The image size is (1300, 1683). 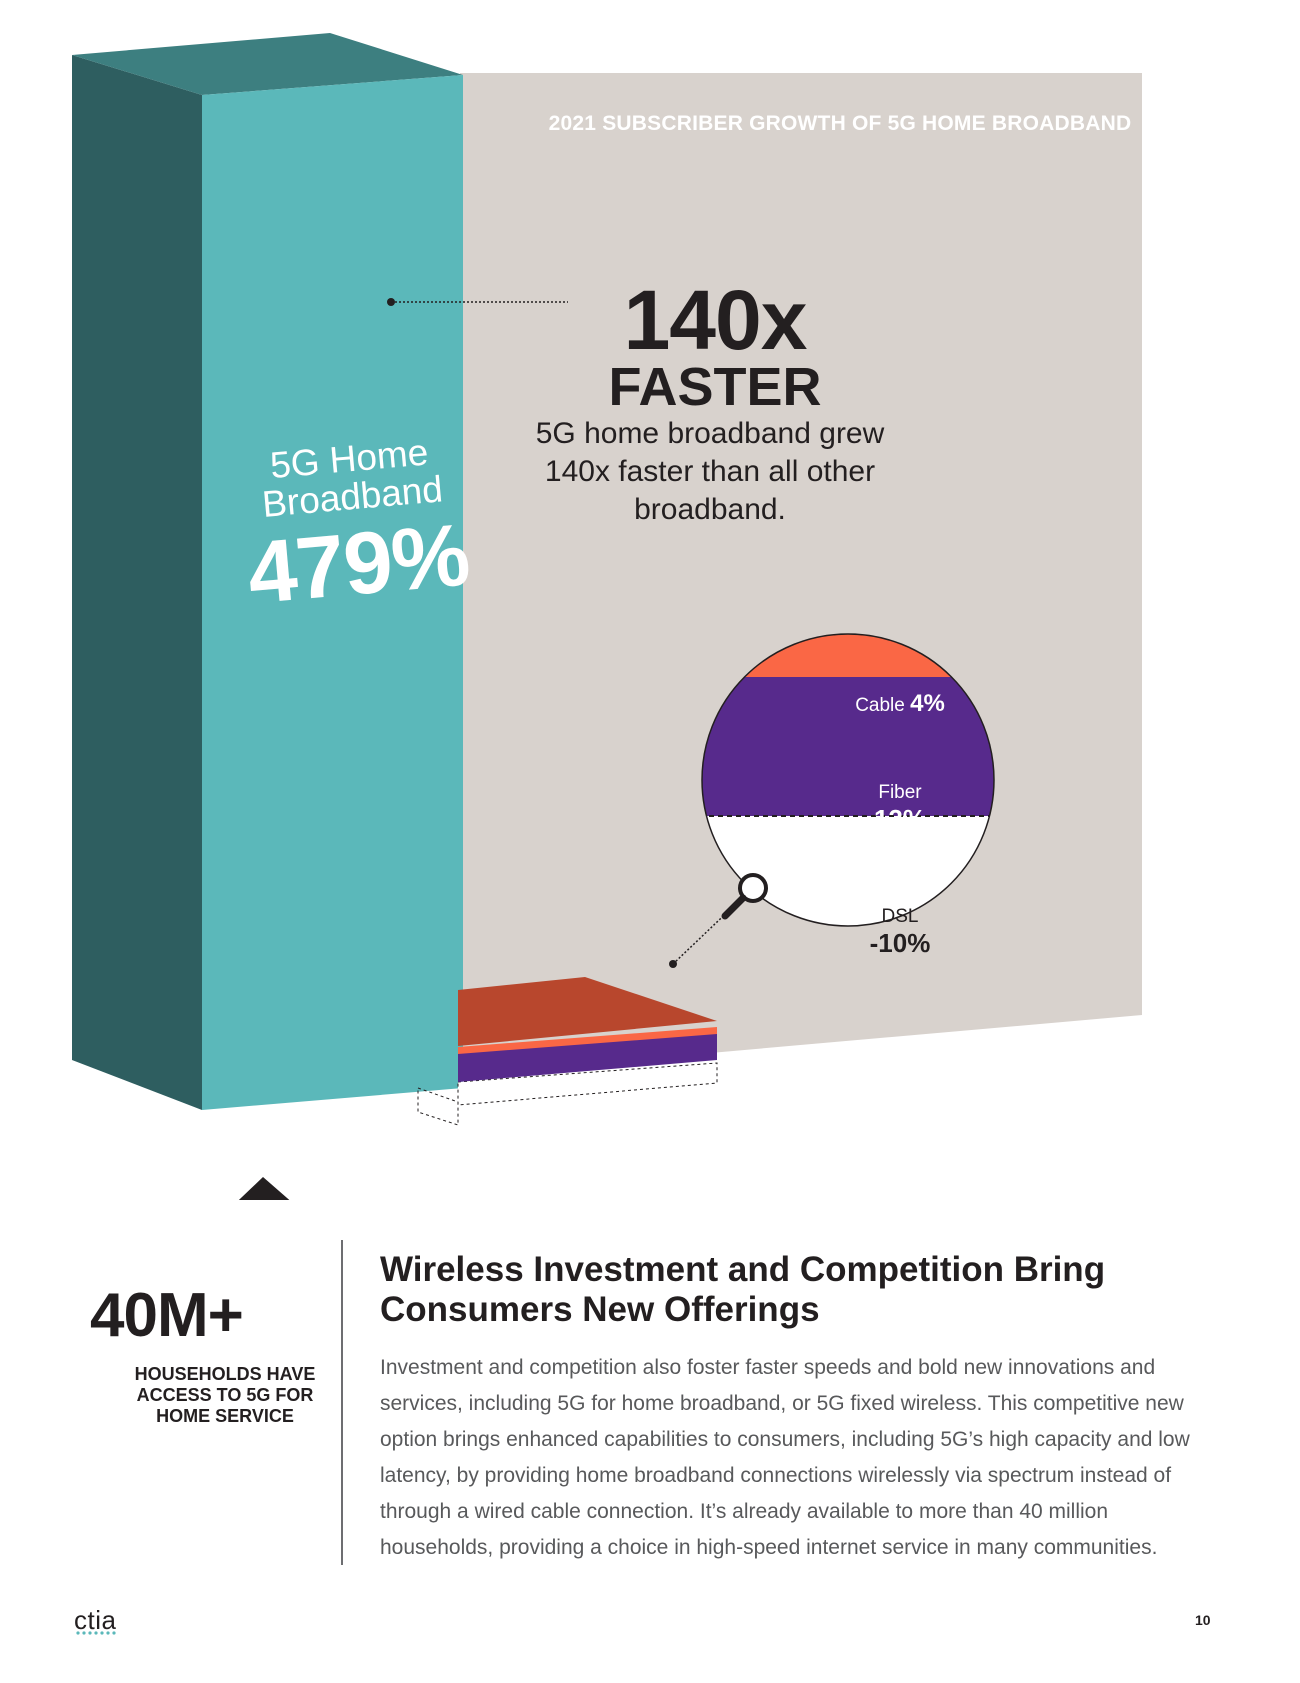 I want to click on cable-value: 4%, so click(x=927, y=703).